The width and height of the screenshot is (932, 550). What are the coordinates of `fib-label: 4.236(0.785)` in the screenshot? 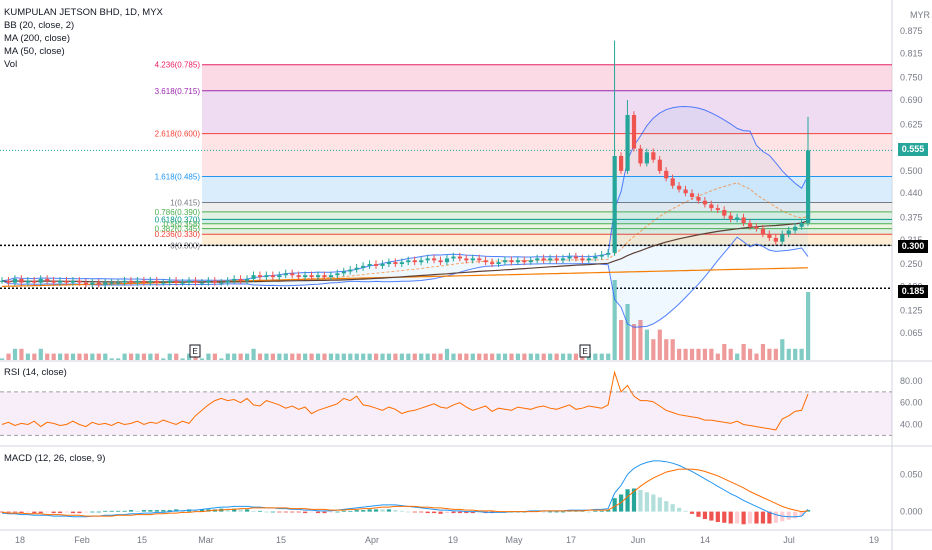 It's located at (178, 65).